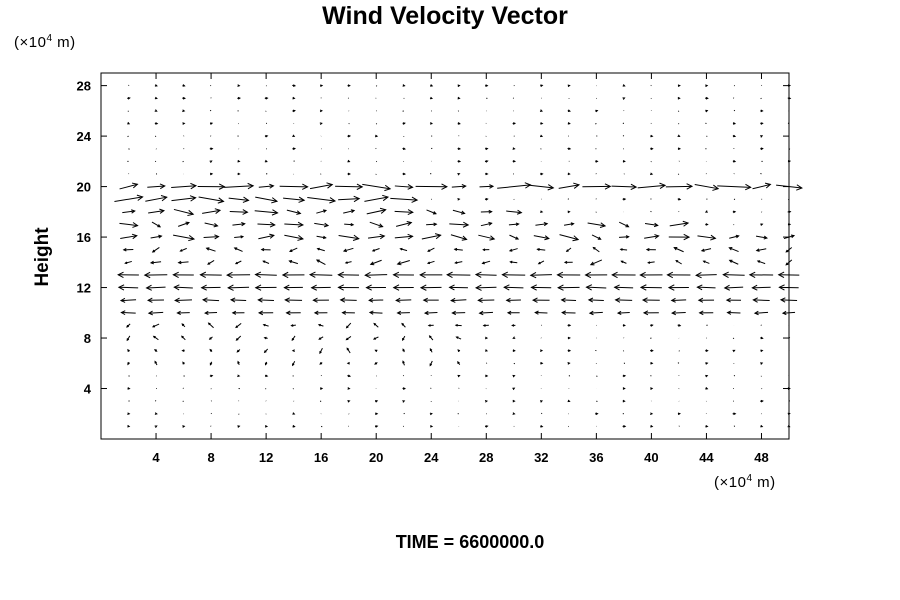  What do you see at coordinates (761, 457) in the screenshot?
I see `x-tick-label: 48` at bounding box center [761, 457].